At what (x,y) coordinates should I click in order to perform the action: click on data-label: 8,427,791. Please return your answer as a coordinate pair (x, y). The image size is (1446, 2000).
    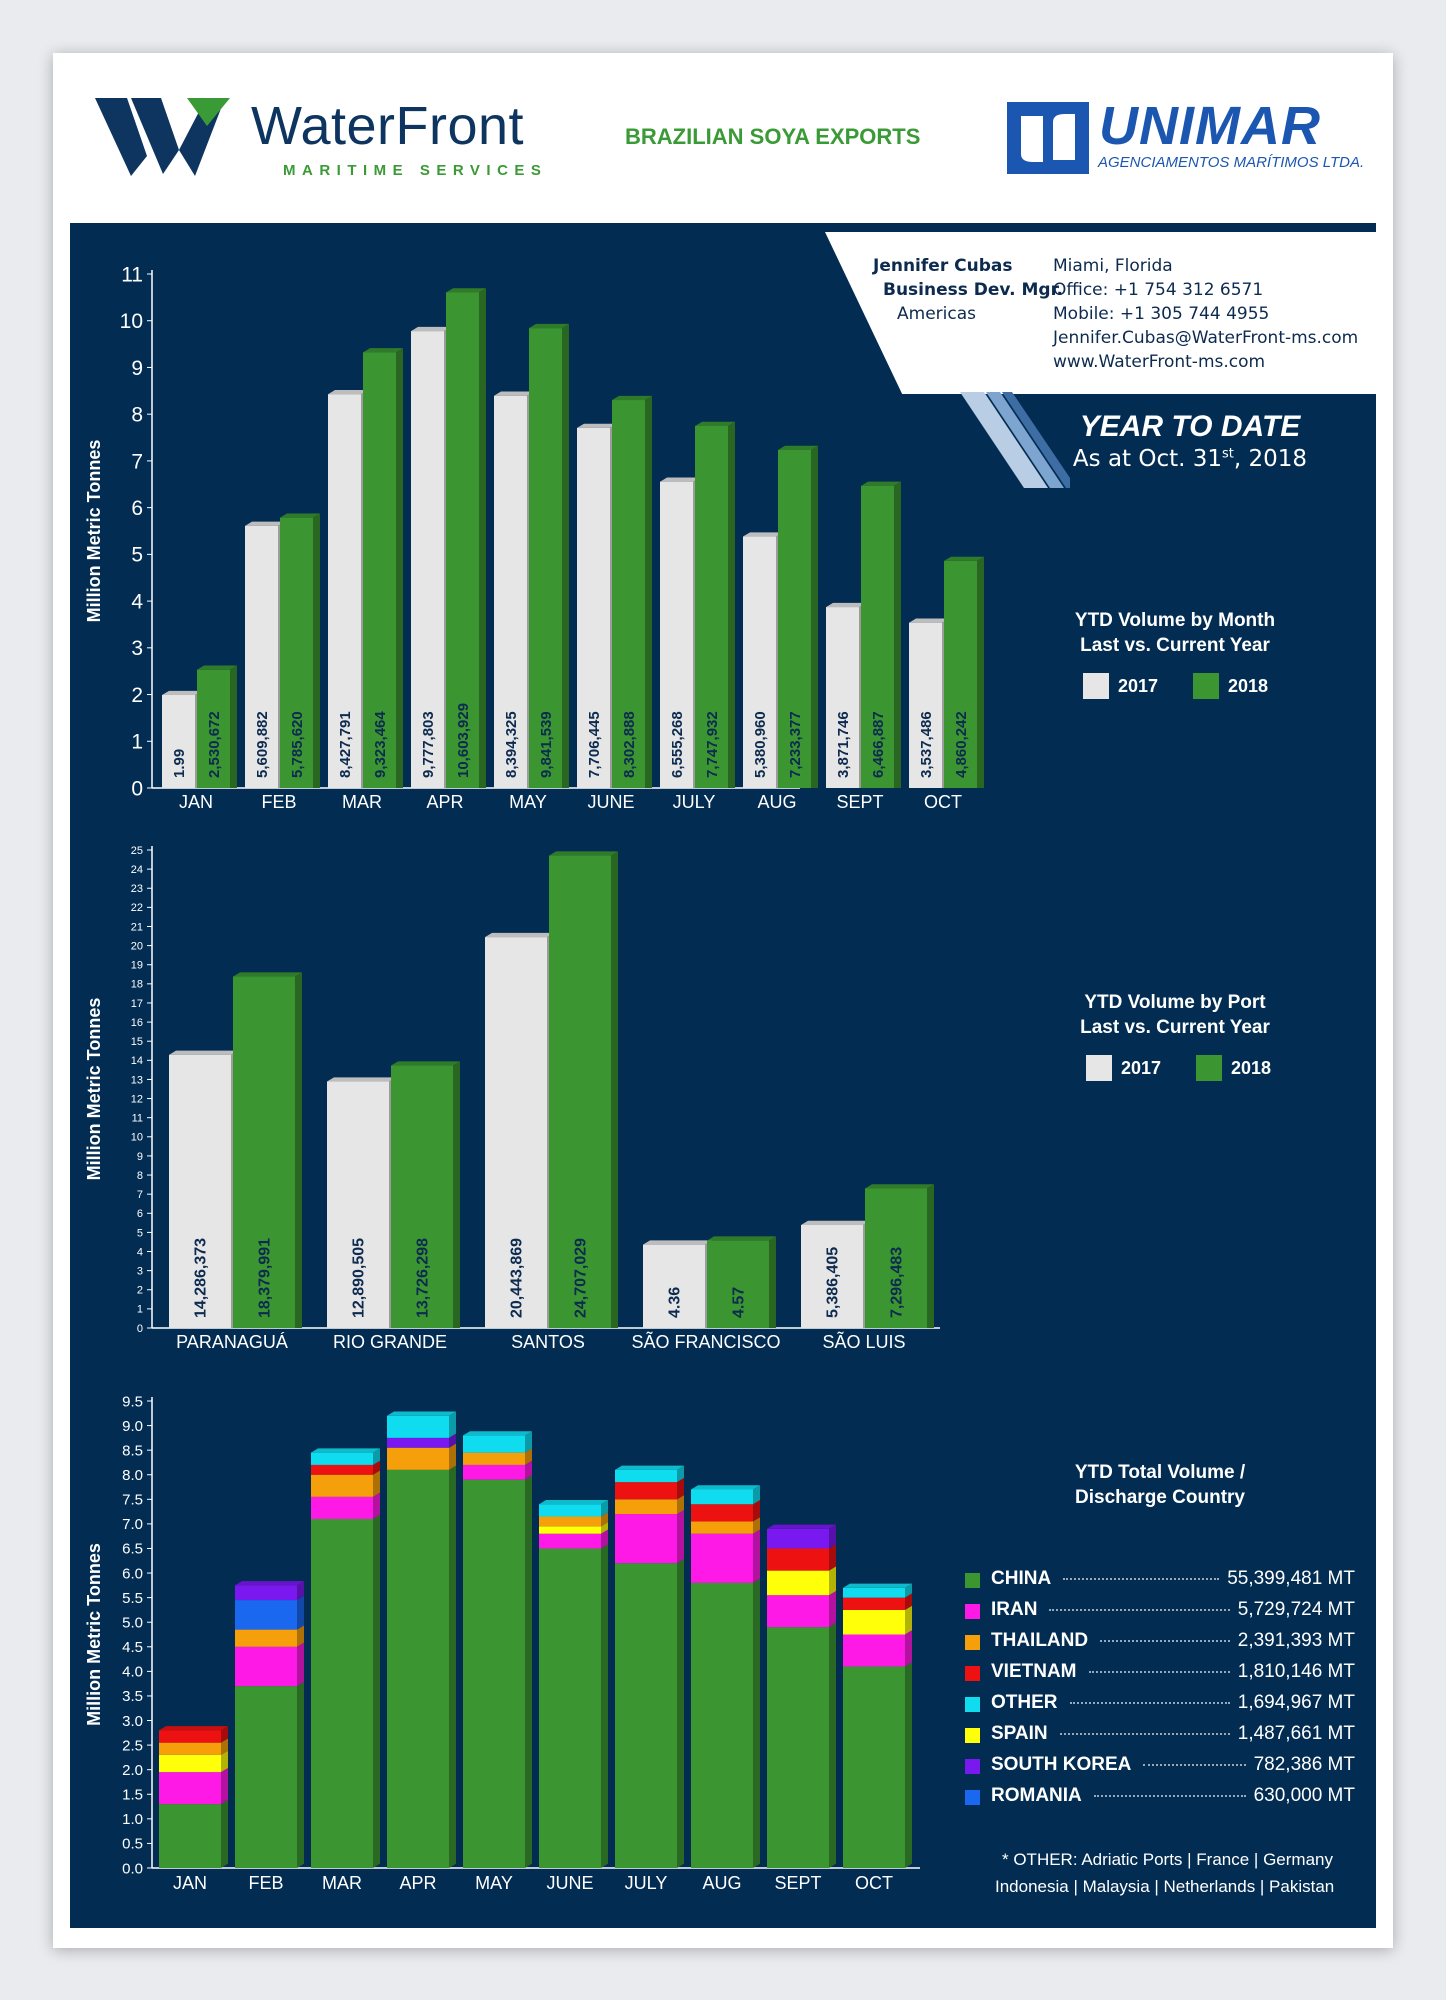
    Looking at the image, I should click on (345, 744).